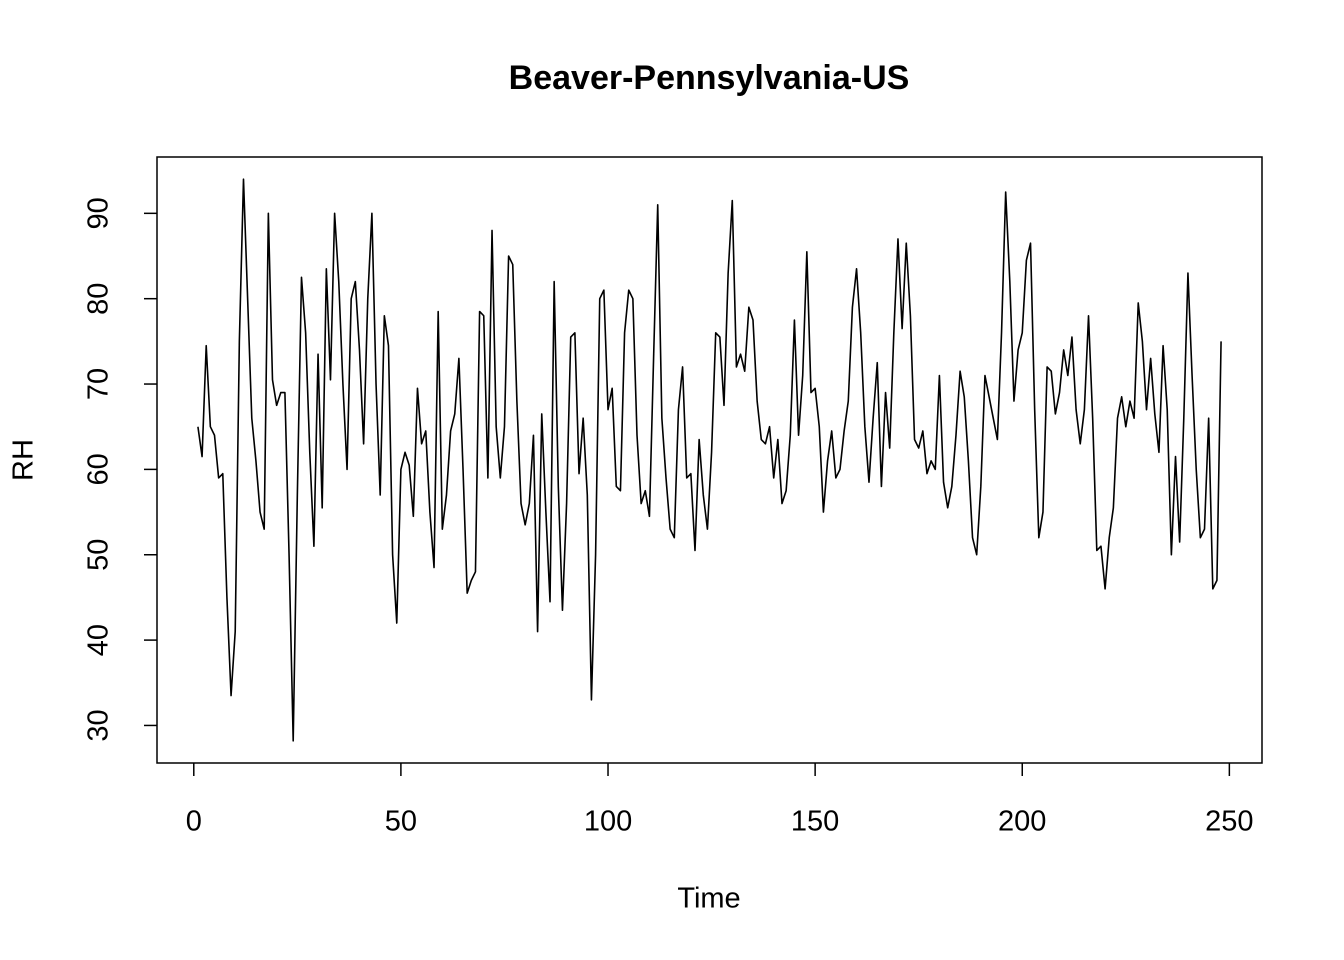  Describe the element at coordinates (1022, 822) in the screenshot. I see `x-tick-label: 200` at that location.